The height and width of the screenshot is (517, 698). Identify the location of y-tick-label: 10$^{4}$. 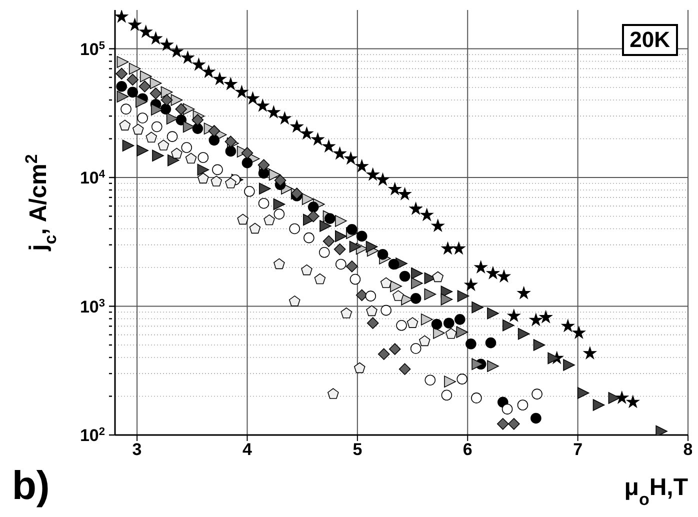
(93, 178).